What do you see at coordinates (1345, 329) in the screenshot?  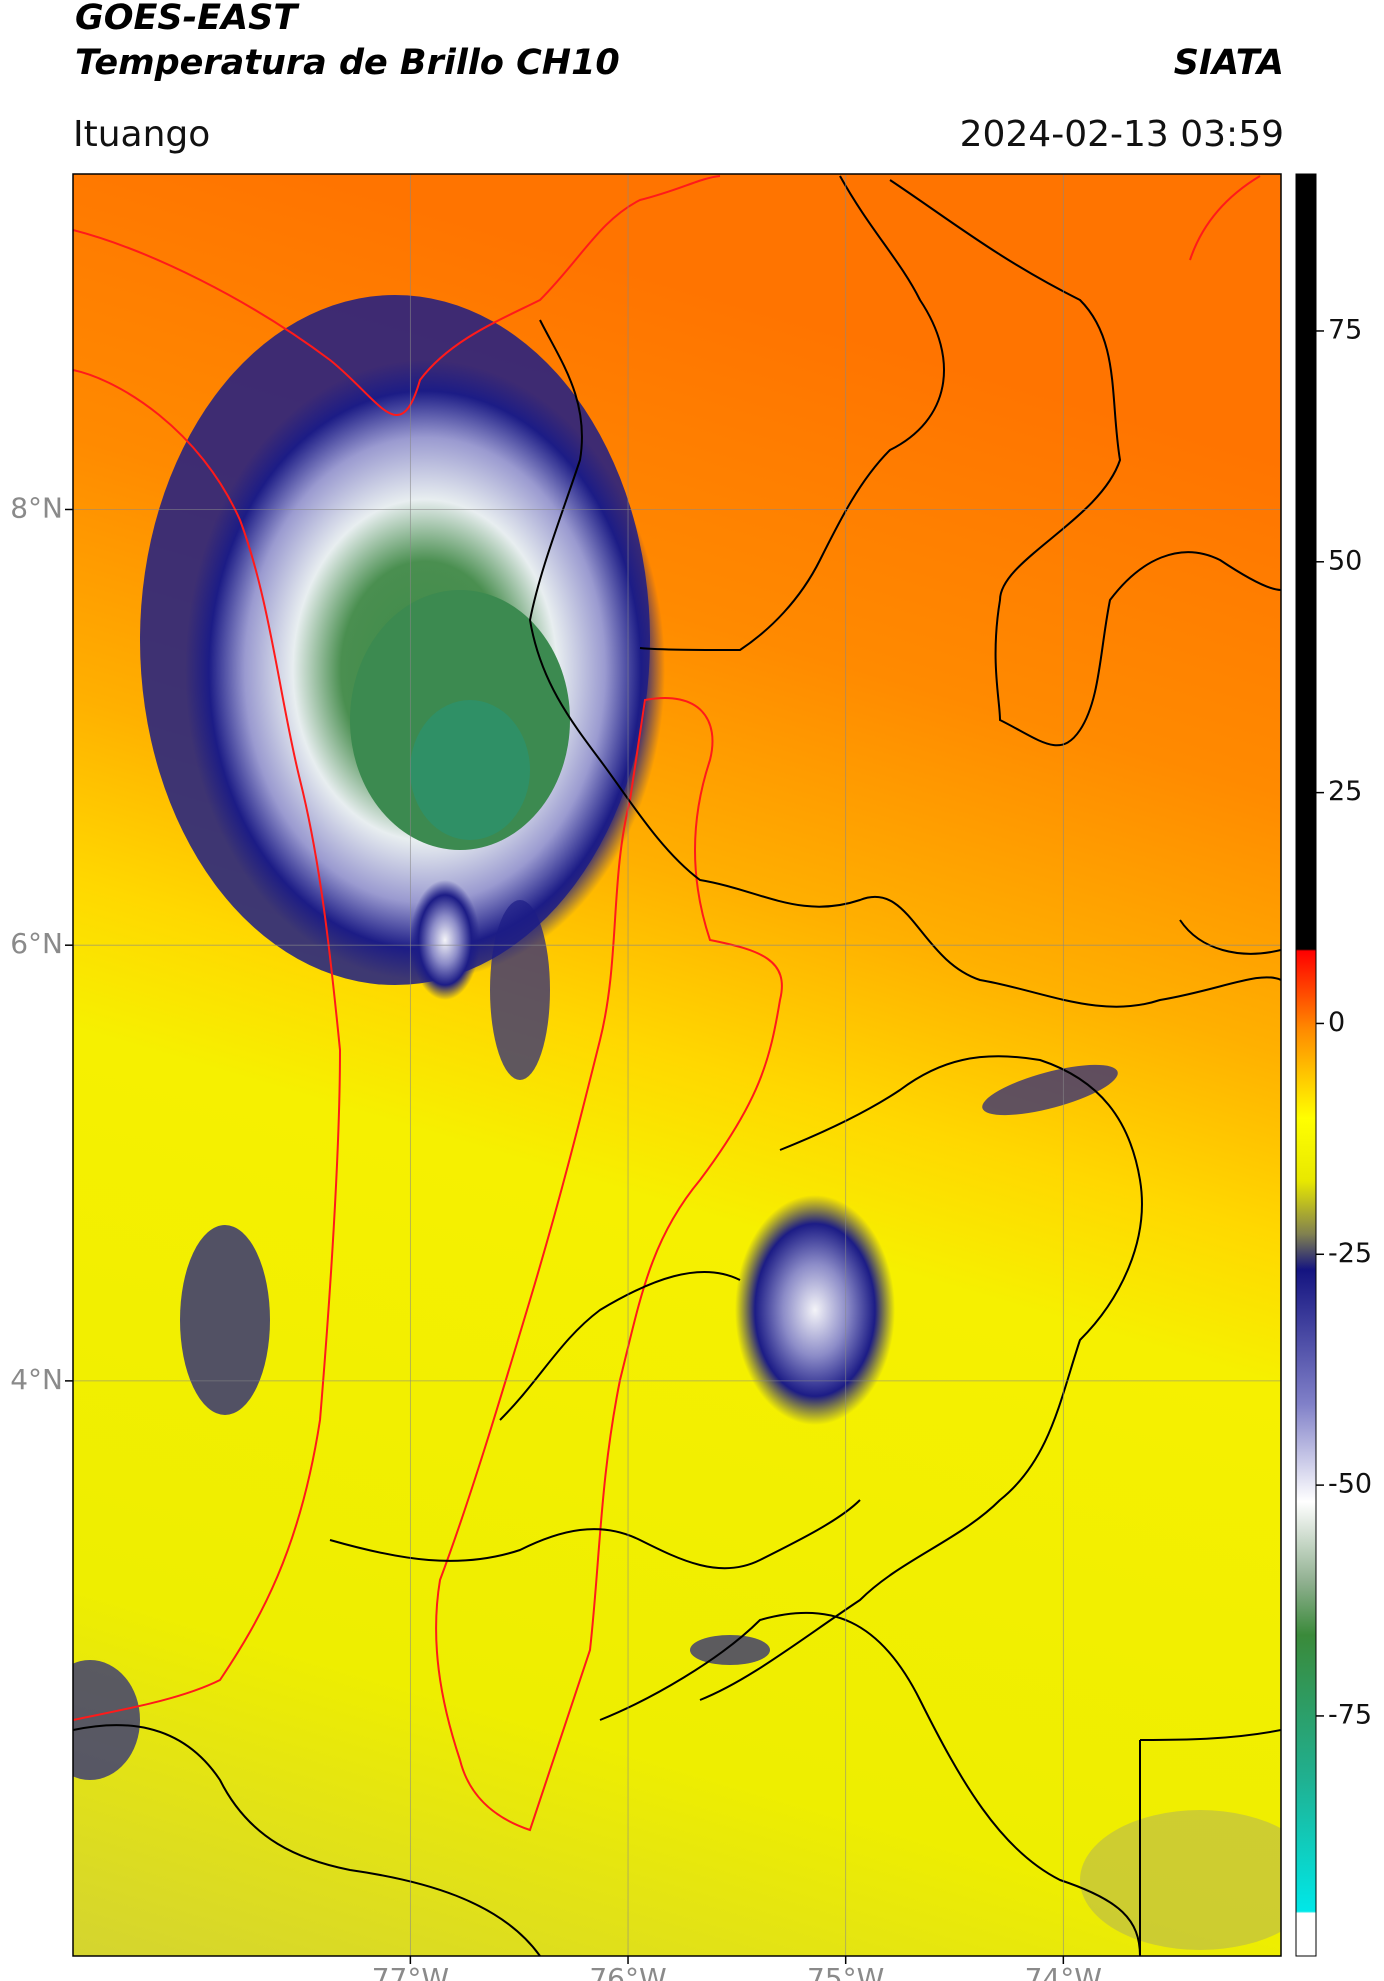 I see `colorbar-tick-label: 75` at bounding box center [1345, 329].